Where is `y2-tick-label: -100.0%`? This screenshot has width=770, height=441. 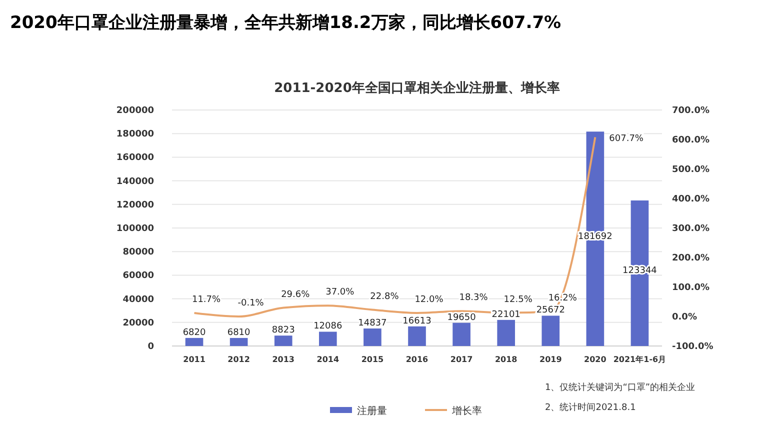 y2-tick-label: -100.0% is located at coordinates (693, 347).